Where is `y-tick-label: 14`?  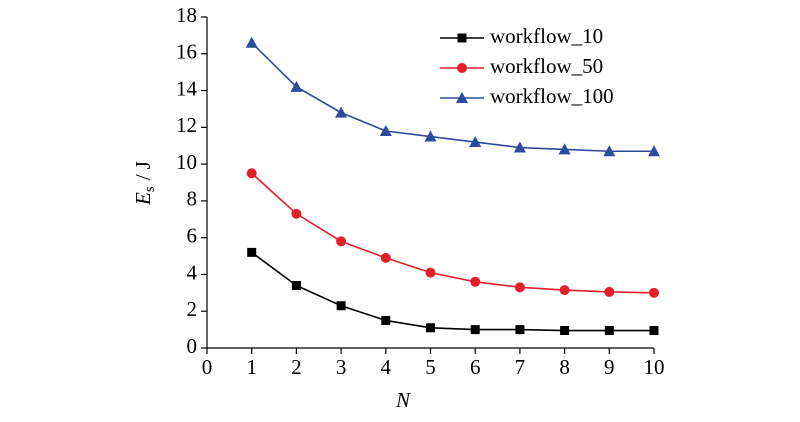 y-tick-label: 14 is located at coordinates (187, 88).